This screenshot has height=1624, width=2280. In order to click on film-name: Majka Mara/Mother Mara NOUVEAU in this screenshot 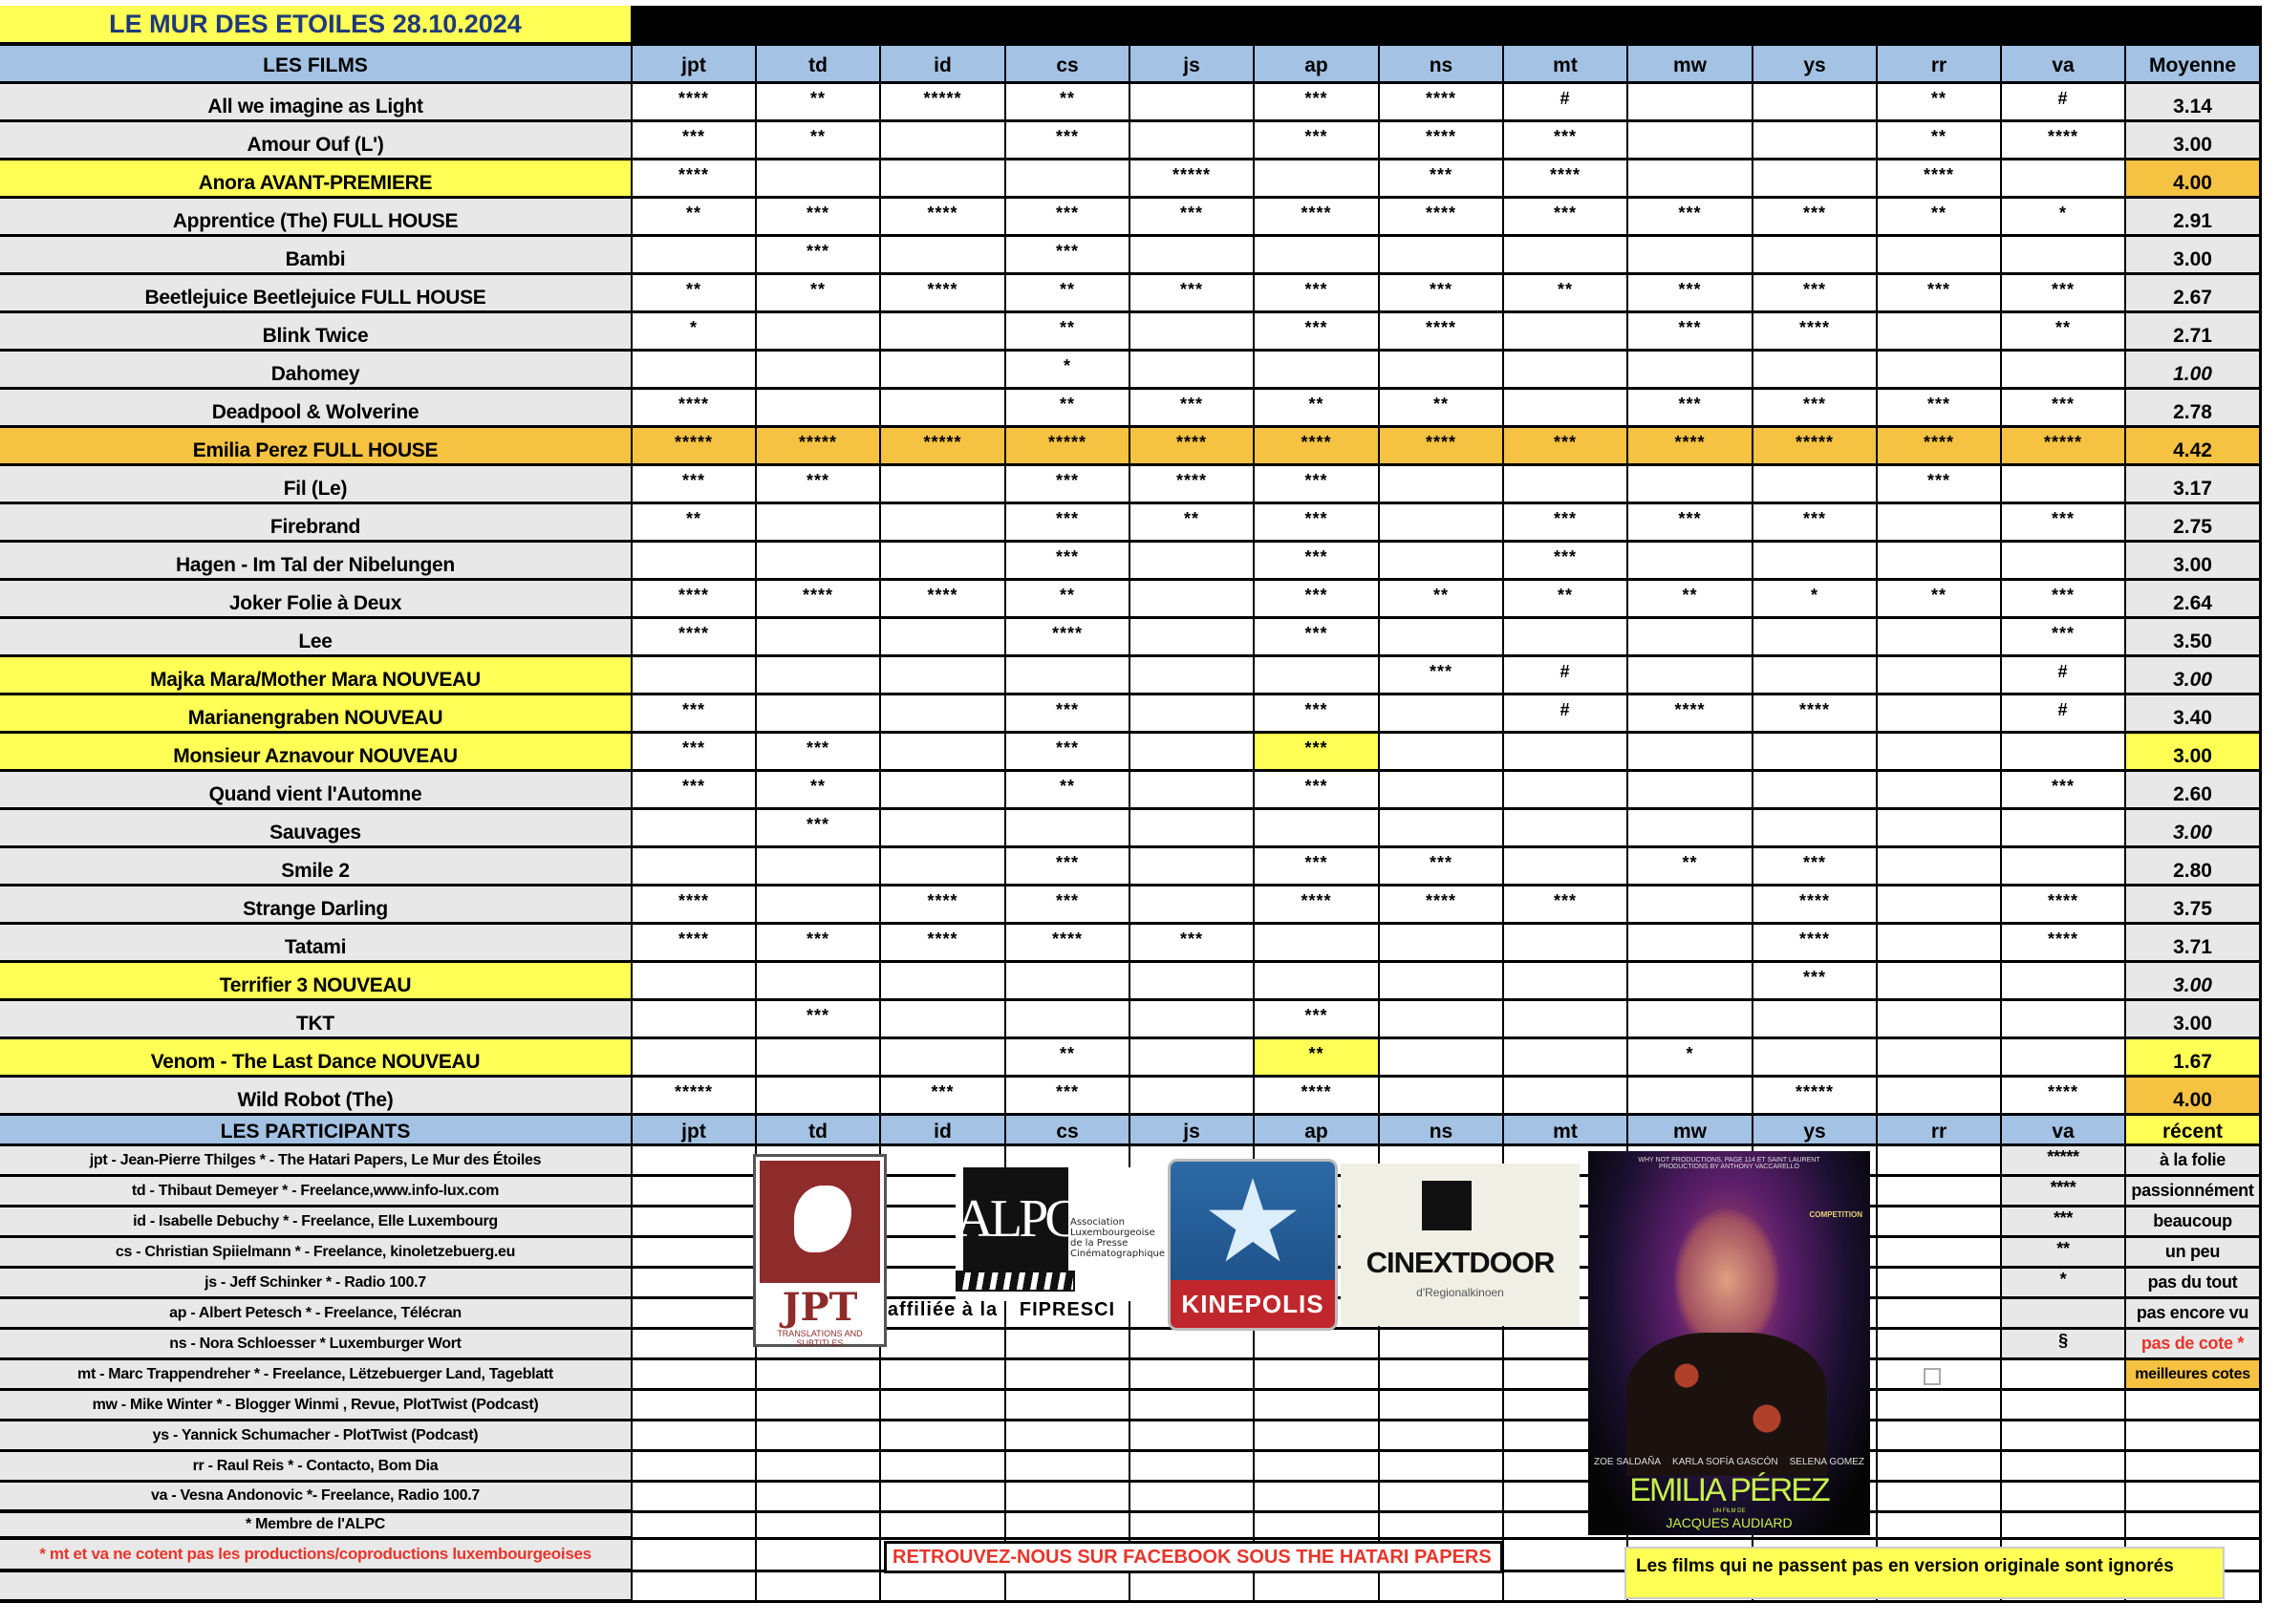, I will do `click(316, 676)`.